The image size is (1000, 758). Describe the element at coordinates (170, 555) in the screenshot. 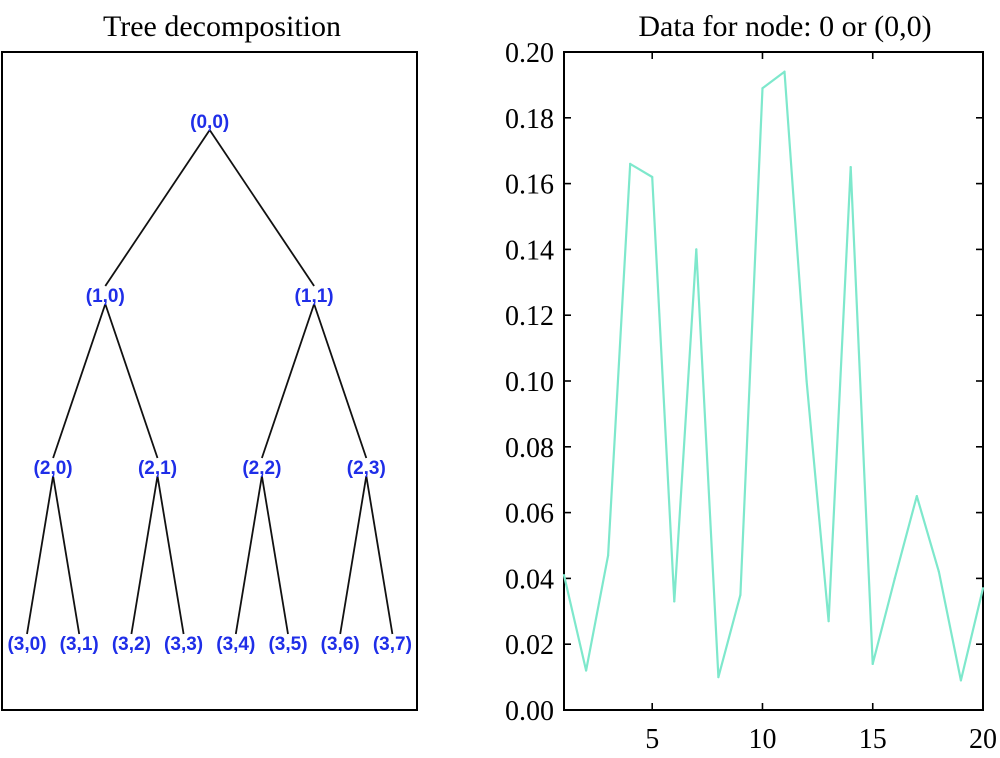

I see `tree-edge-n21-n33` at that location.